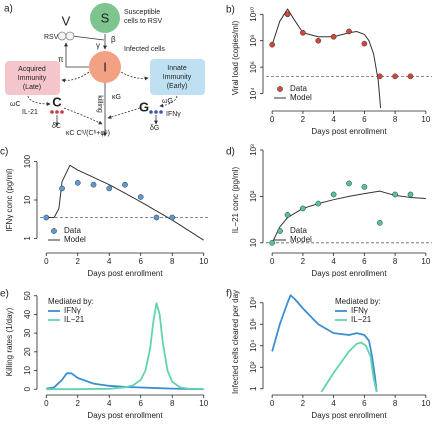 This screenshot has height=426, width=440. Describe the element at coordinates (235, 342) in the screenshot. I see `y-axis-label: Infected cells cleared per day` at that location.